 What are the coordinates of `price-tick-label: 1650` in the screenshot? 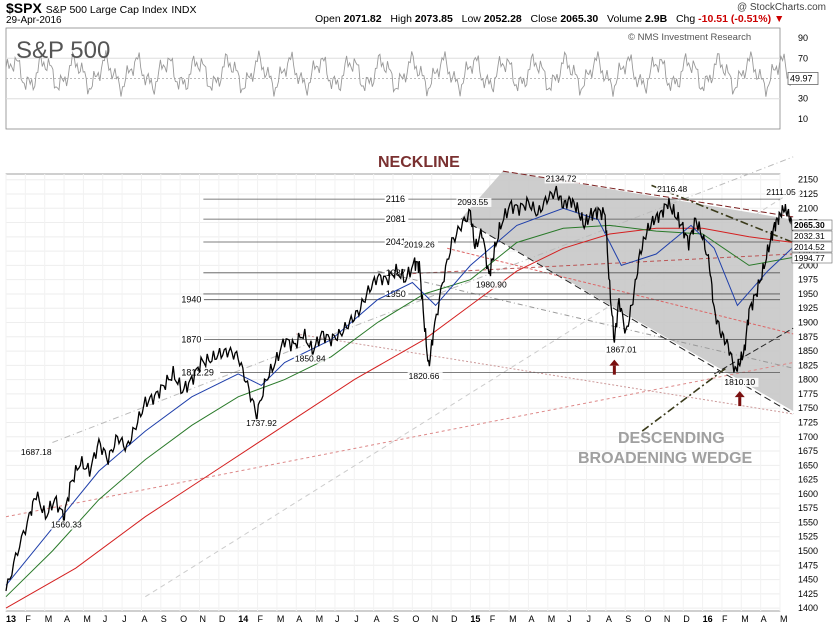 It's located at (808, 465).